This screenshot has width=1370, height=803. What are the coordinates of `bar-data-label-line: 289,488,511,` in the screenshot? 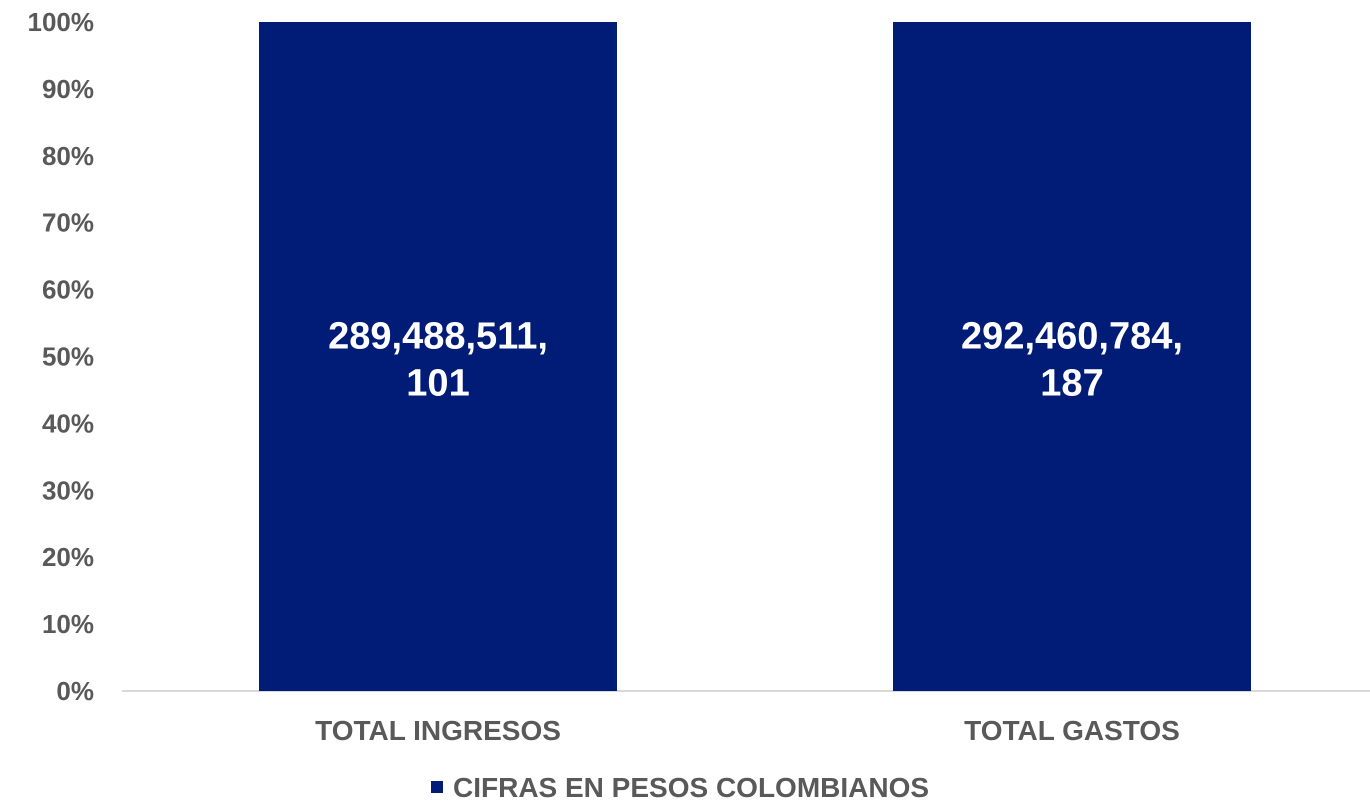 It's located at (438, 337).